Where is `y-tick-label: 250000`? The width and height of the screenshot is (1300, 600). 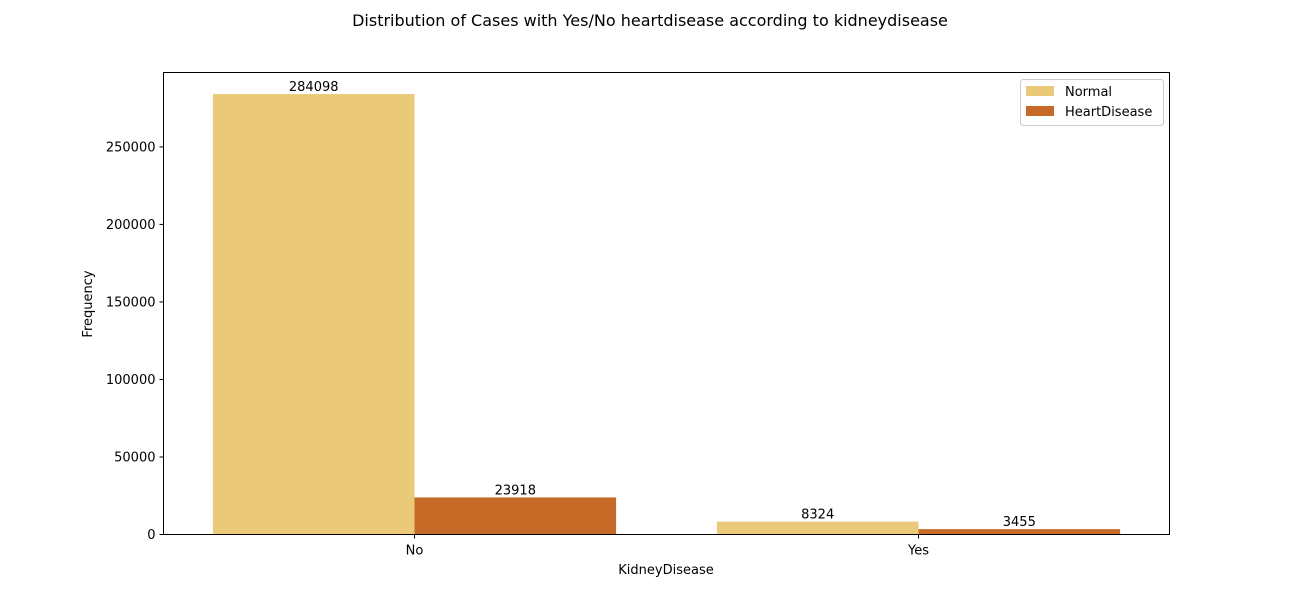 y-tick-label: 250000 is located at coordinates (131, 147).